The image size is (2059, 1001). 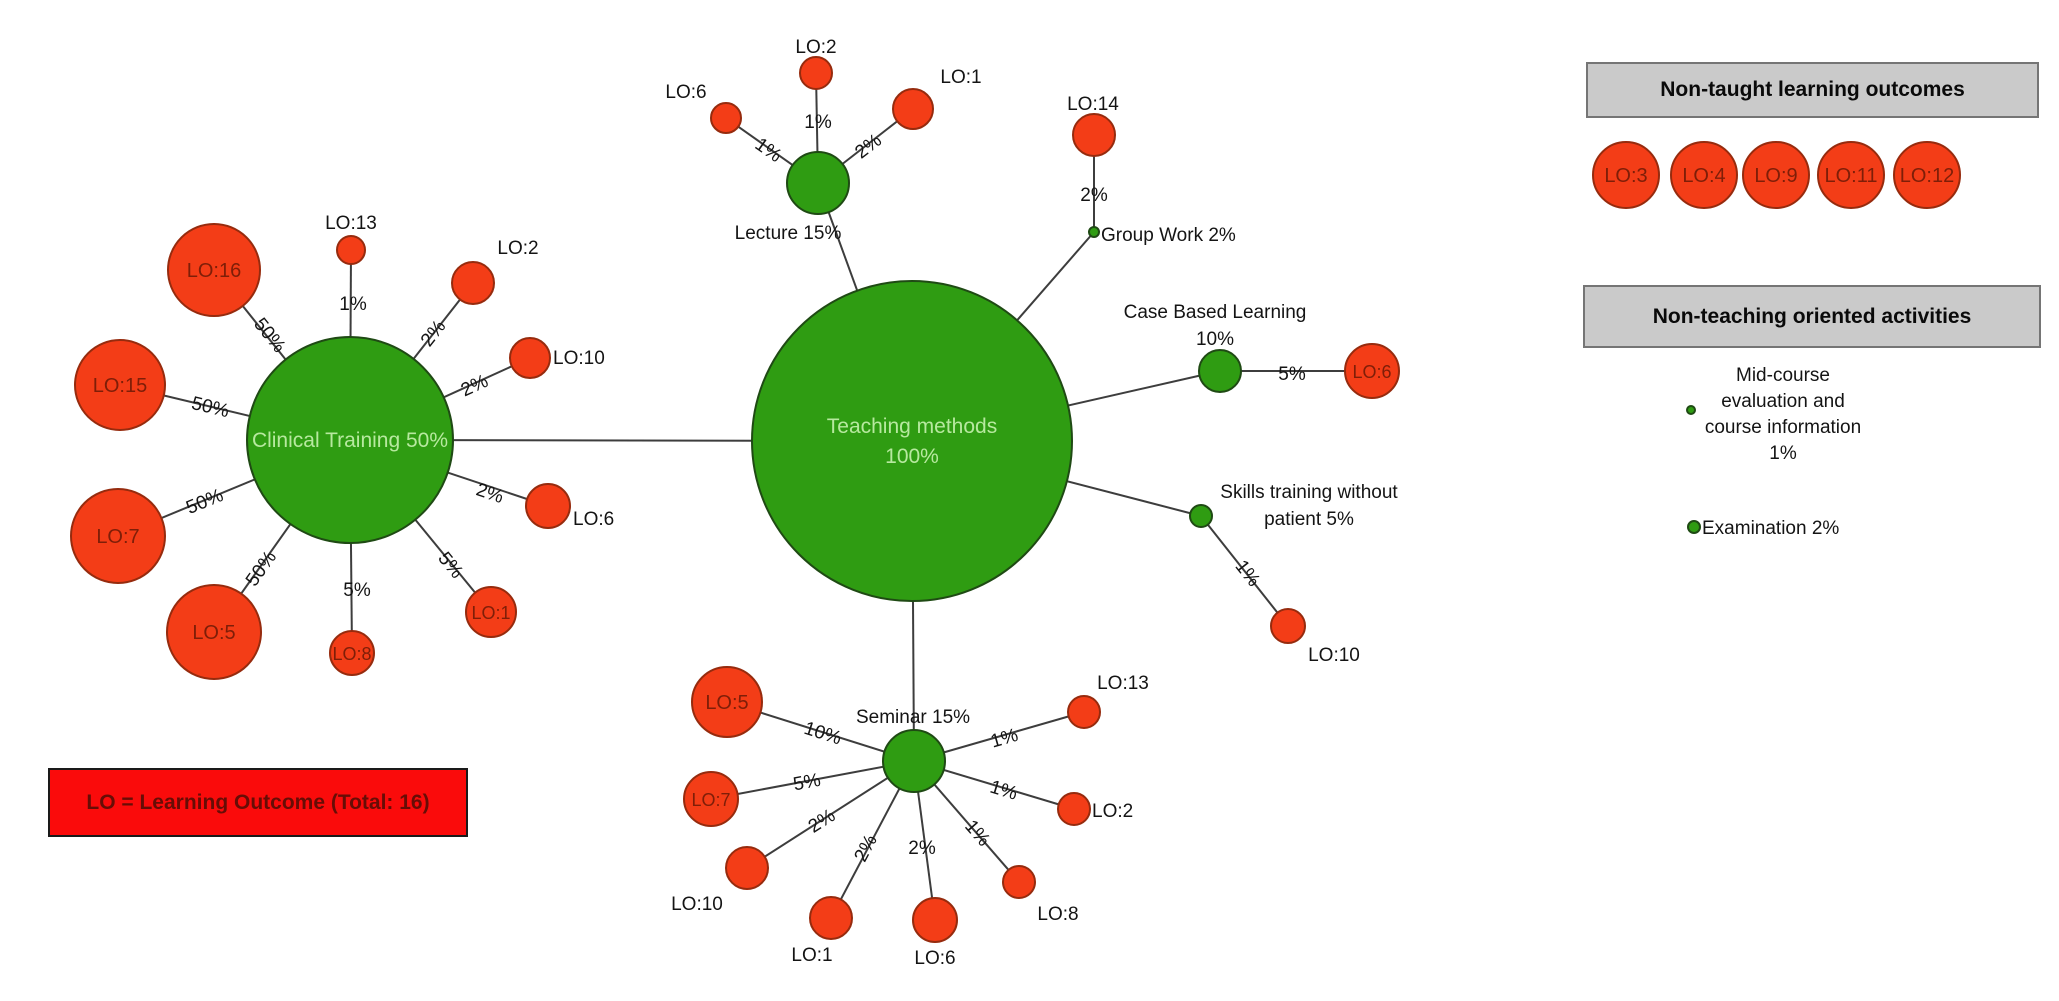 I want to click on node-l14-circle, so click(x=1094, y=135).